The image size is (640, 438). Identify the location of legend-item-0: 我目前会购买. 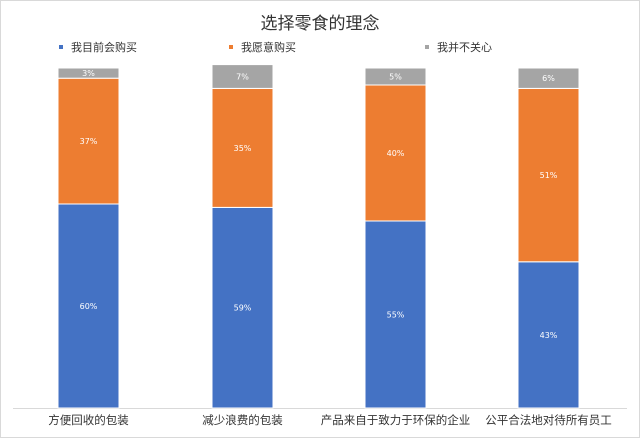
(98, 47).